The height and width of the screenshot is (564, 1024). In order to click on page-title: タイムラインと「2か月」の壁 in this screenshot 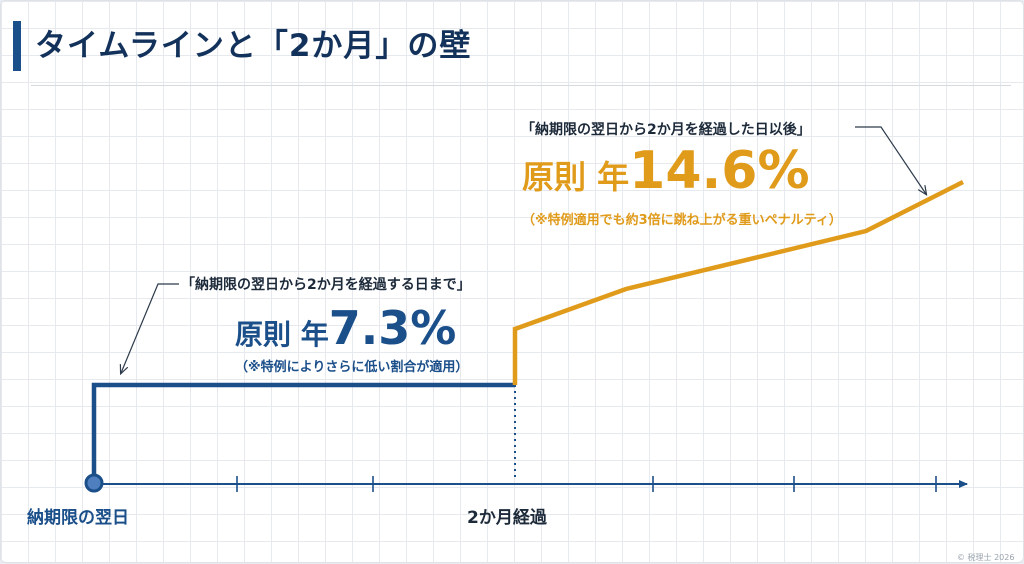, I will do `click(253, 46)`.